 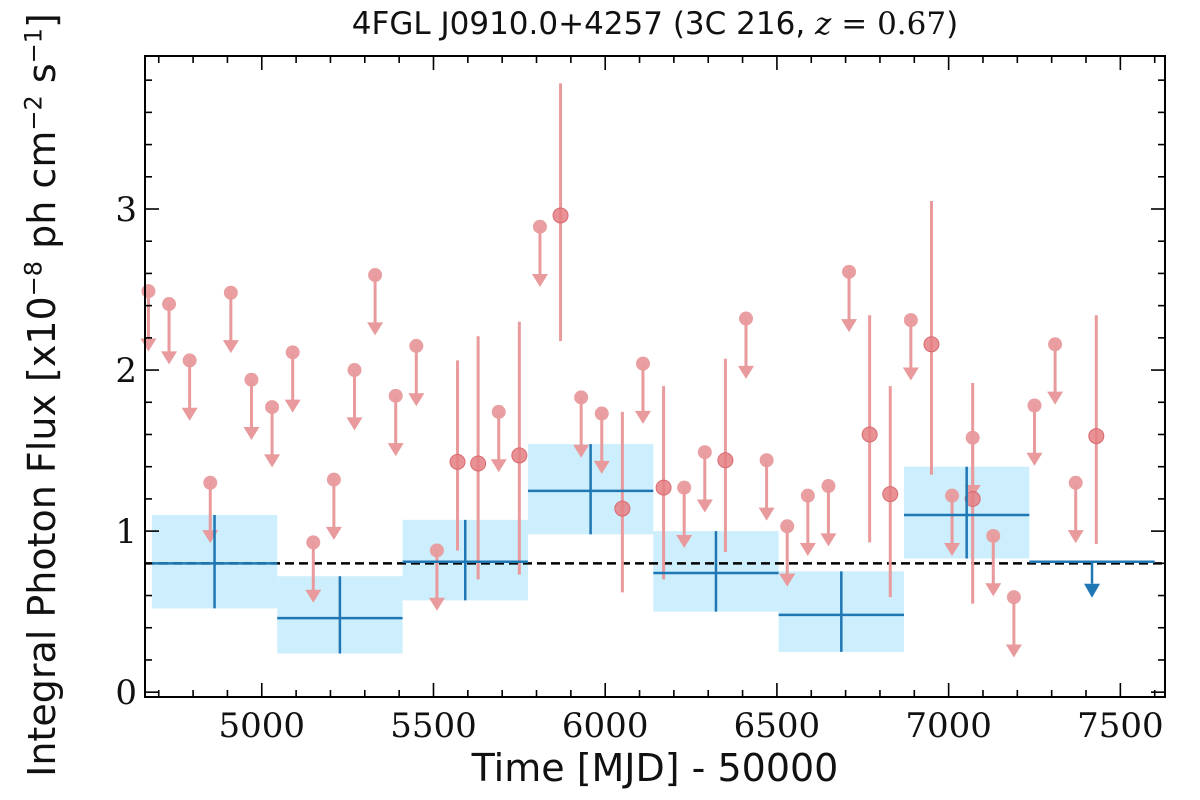 I want to click on title-source: 4FGL J0910.0+4257, so click(x=507, y=24).